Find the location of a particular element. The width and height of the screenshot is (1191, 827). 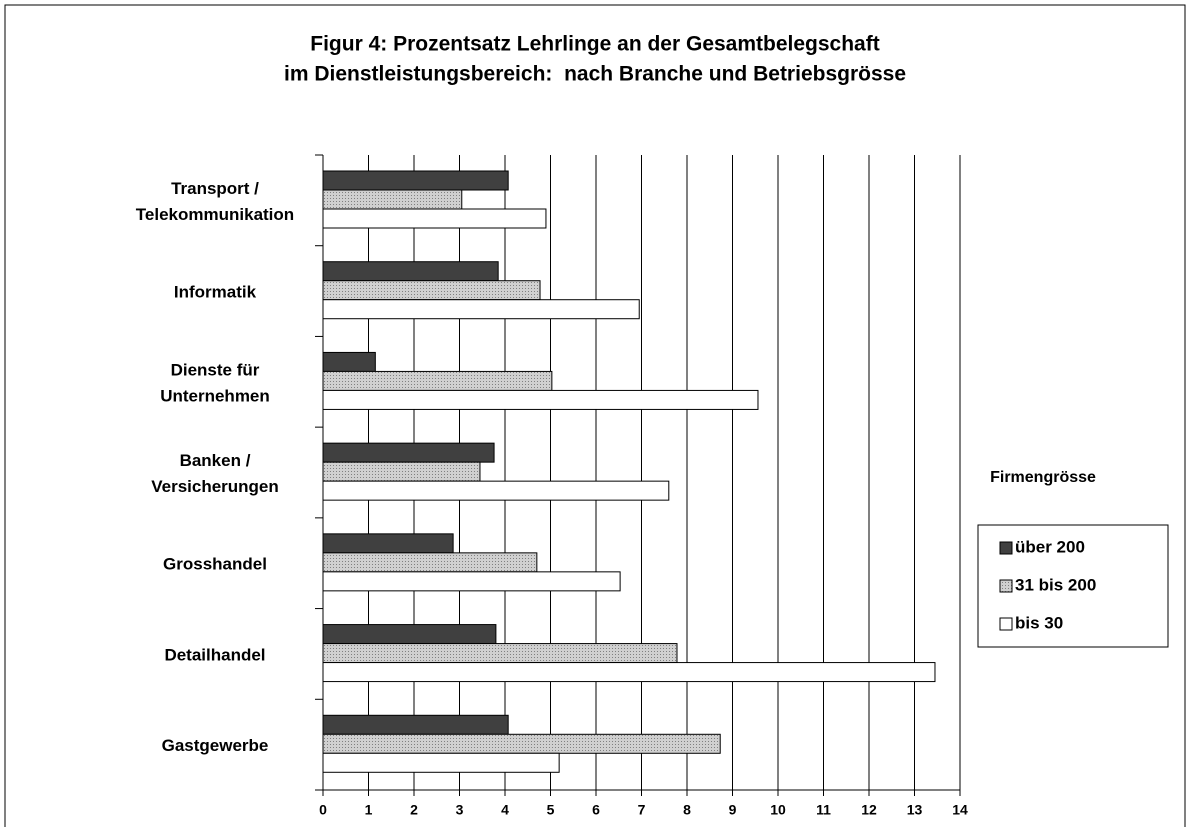

y-tick-label: Informatik is located at coordinates (215, 292).